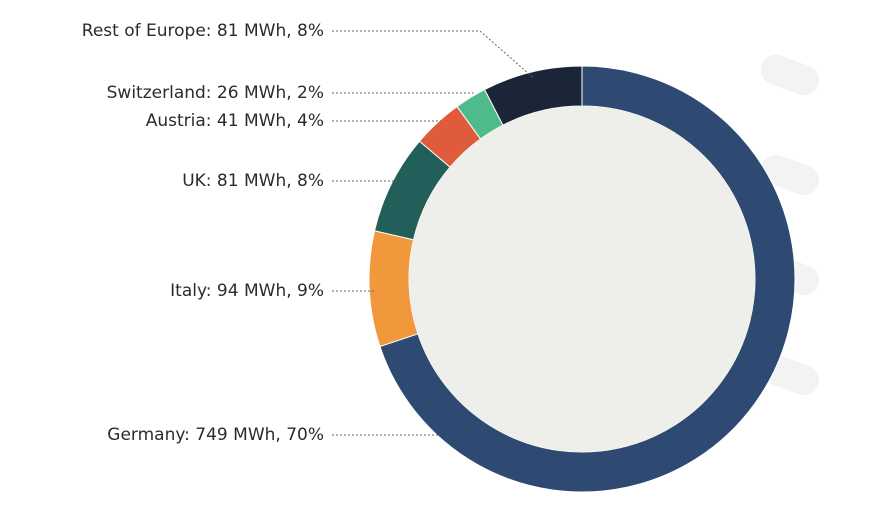 This screenshot has height=509, width=895. I want to click on slice-label-germany: Germany: 749 MWh, 70%, so click(215, 435).